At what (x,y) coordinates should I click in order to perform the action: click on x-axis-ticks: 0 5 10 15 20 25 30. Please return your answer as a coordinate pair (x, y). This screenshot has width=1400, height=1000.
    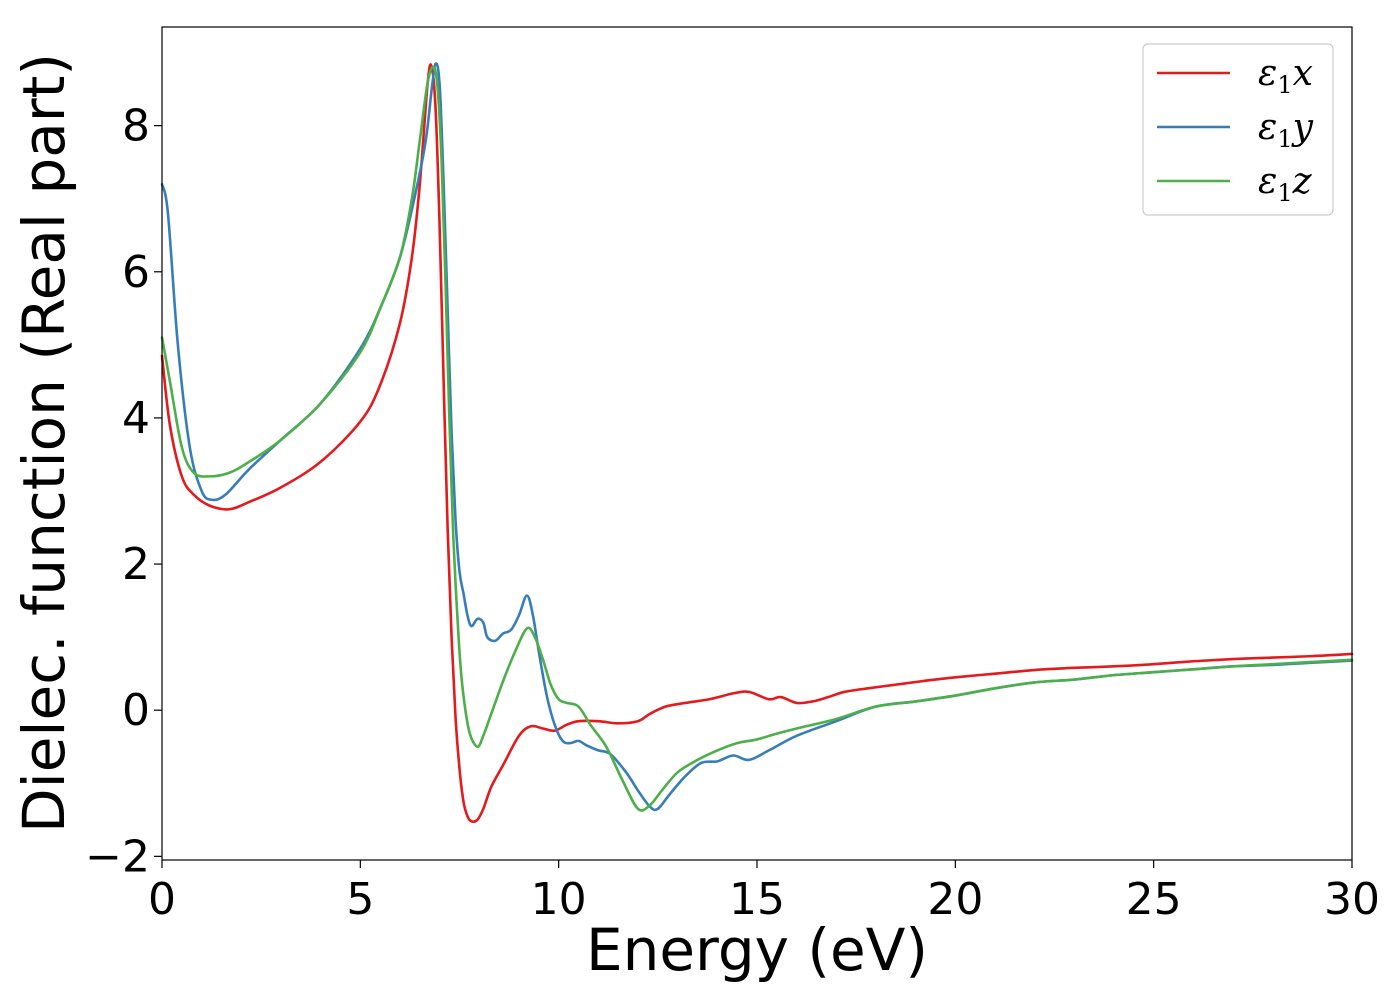
    Looking at the image, I should click on (764, 892).